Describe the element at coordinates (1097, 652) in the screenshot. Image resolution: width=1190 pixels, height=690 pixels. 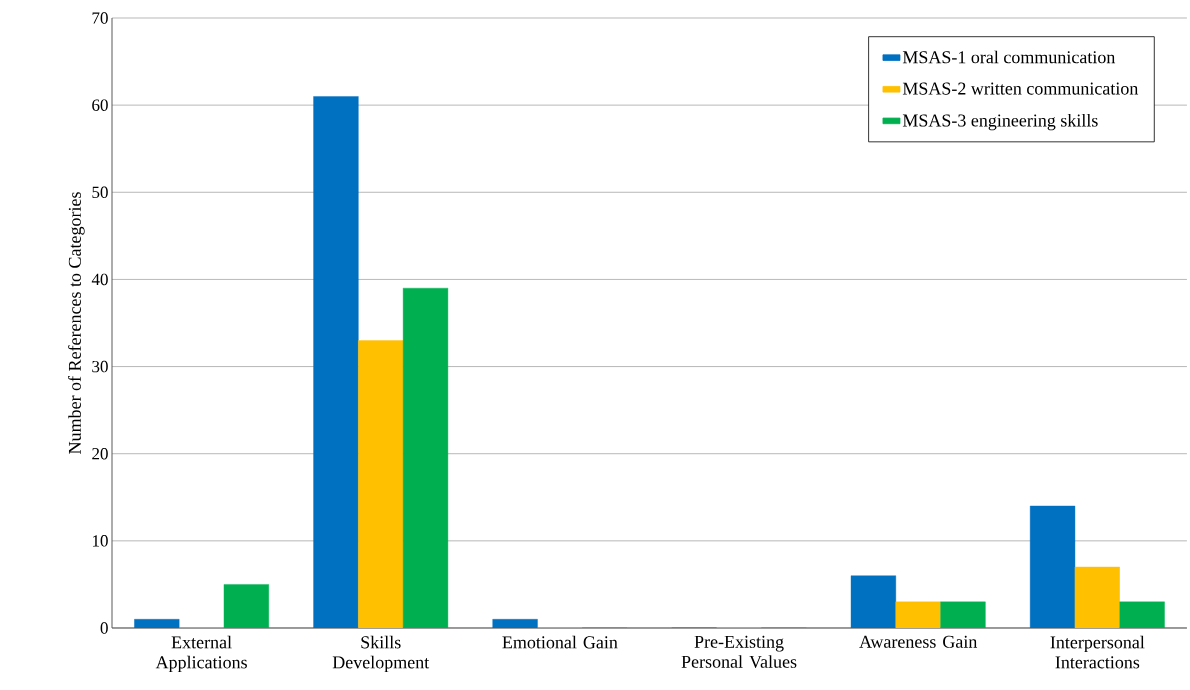
I see `x-tick-label: Interpersonal Interactions` at that location.